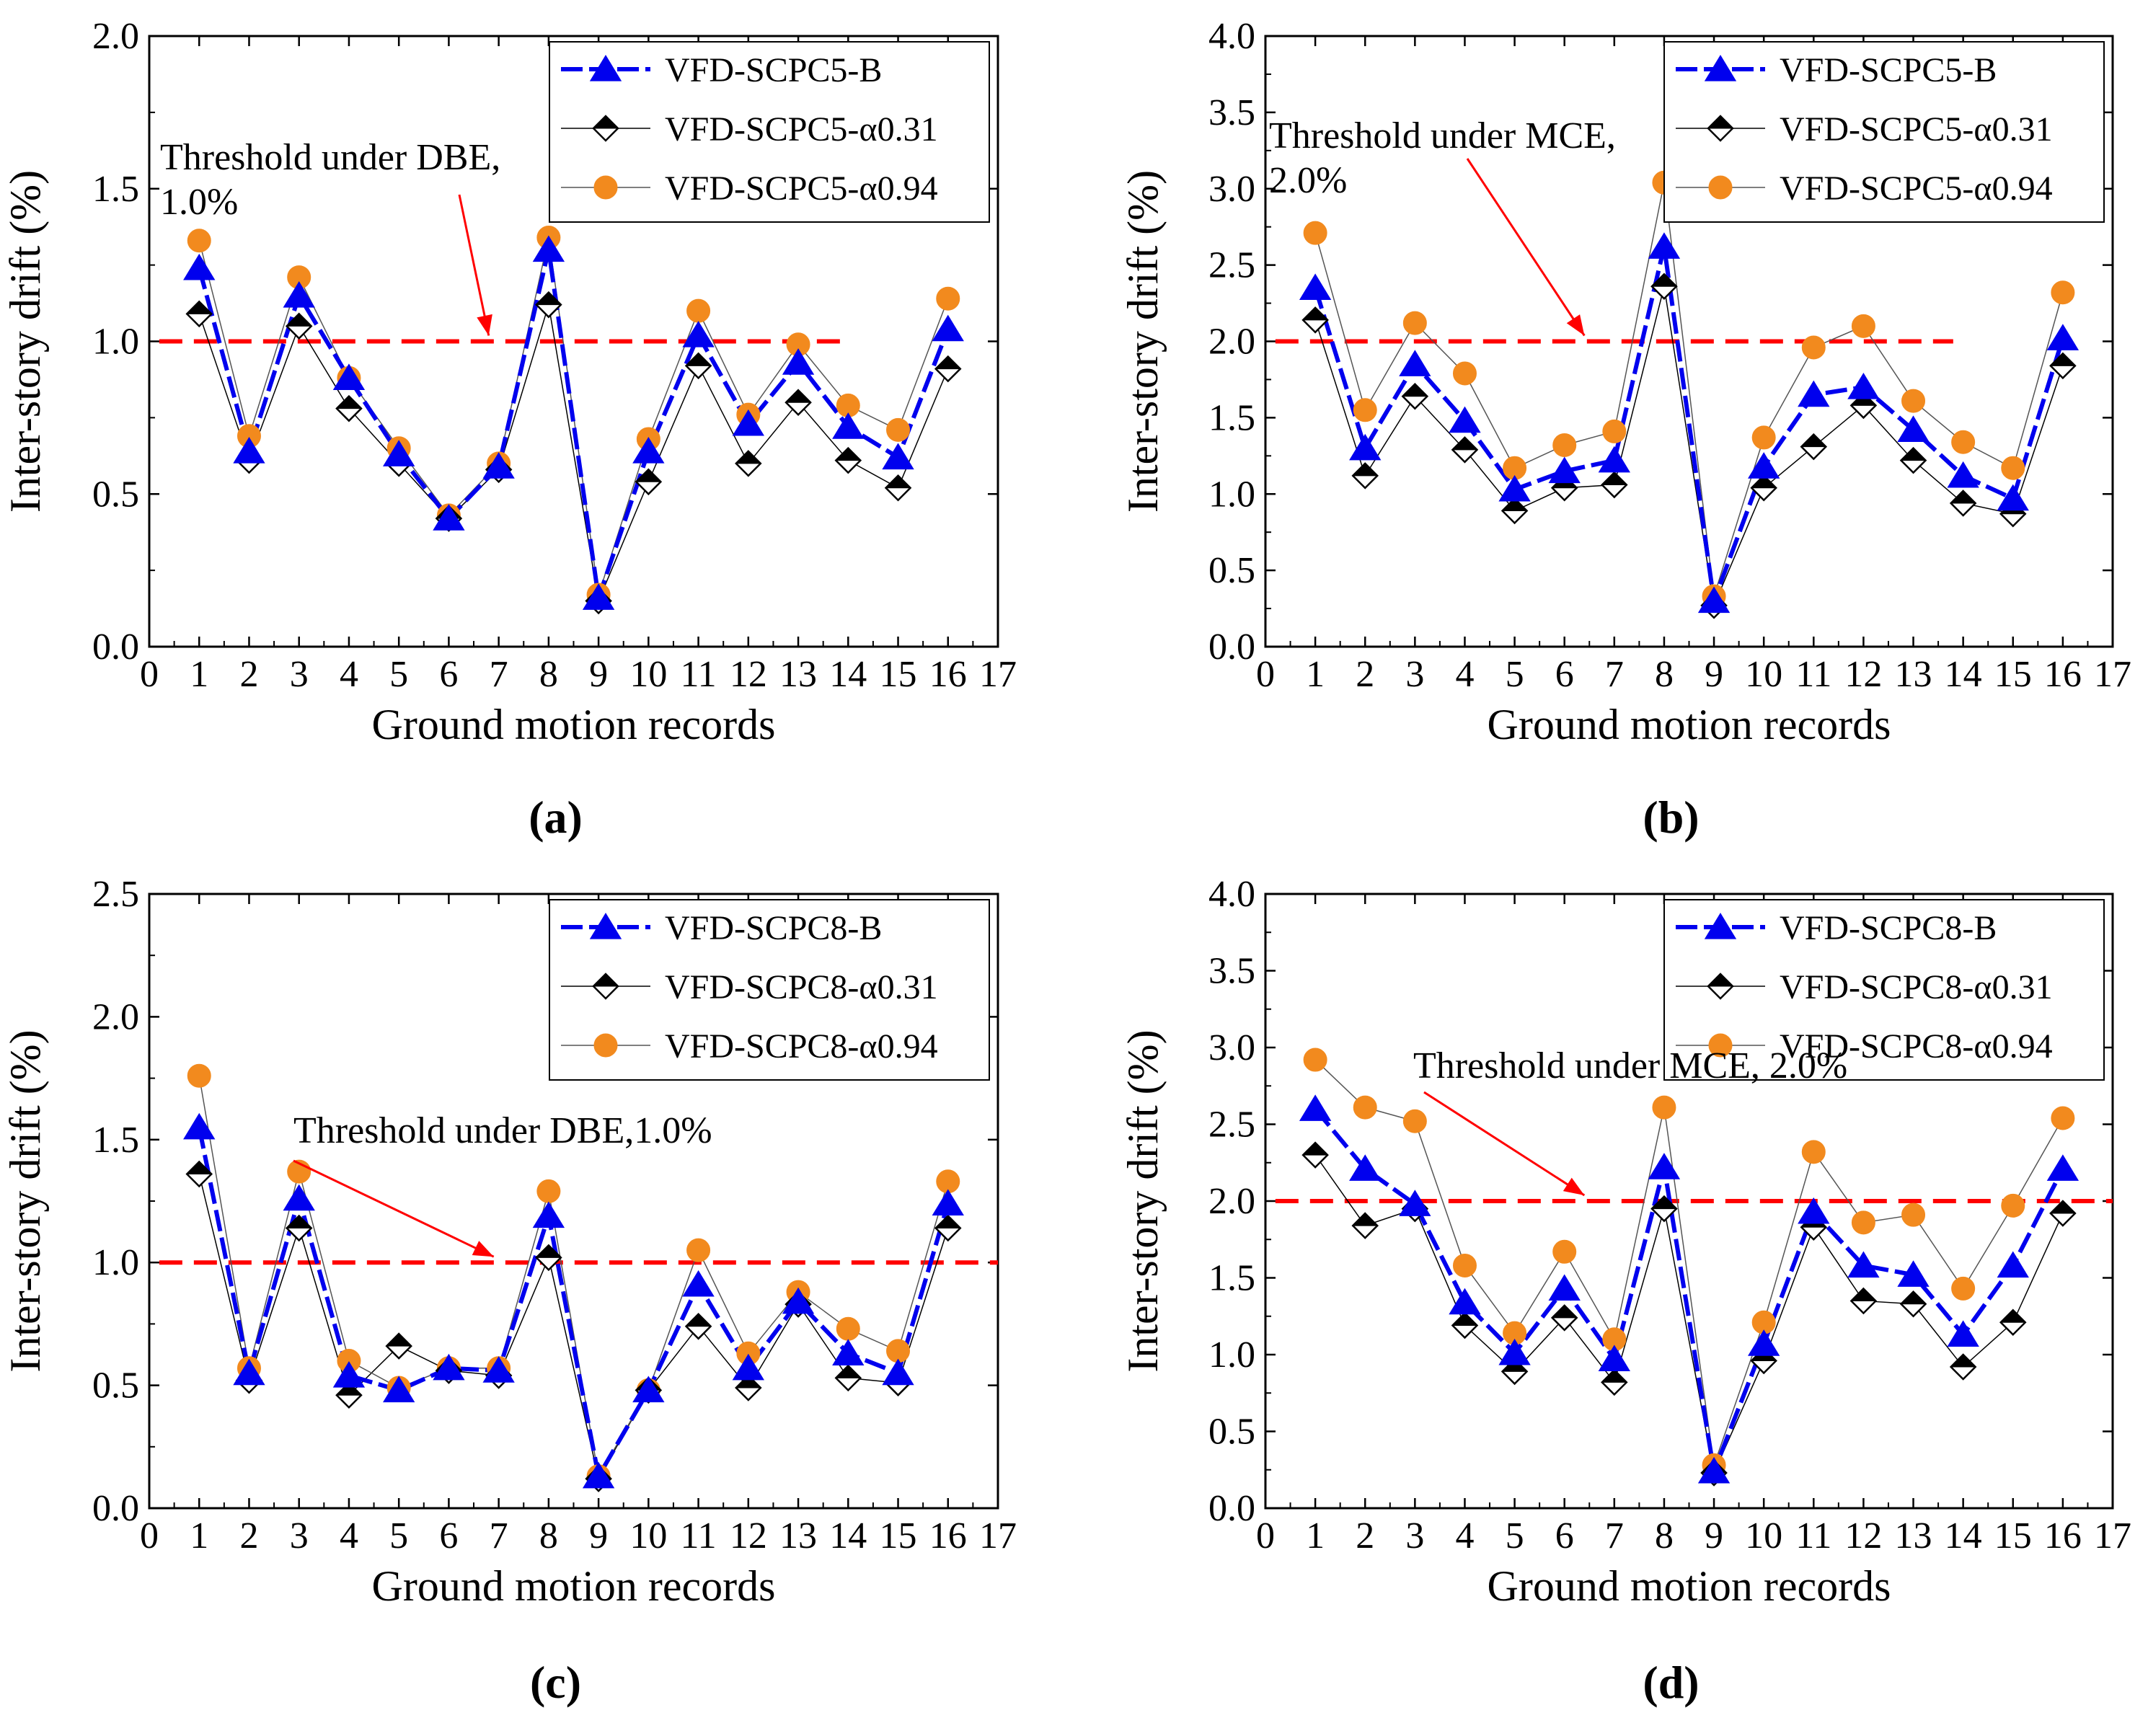 The width and height of the screenshot is (2148, 1736). I want to click on x-tick-label: 14, so click(1963, 1535).